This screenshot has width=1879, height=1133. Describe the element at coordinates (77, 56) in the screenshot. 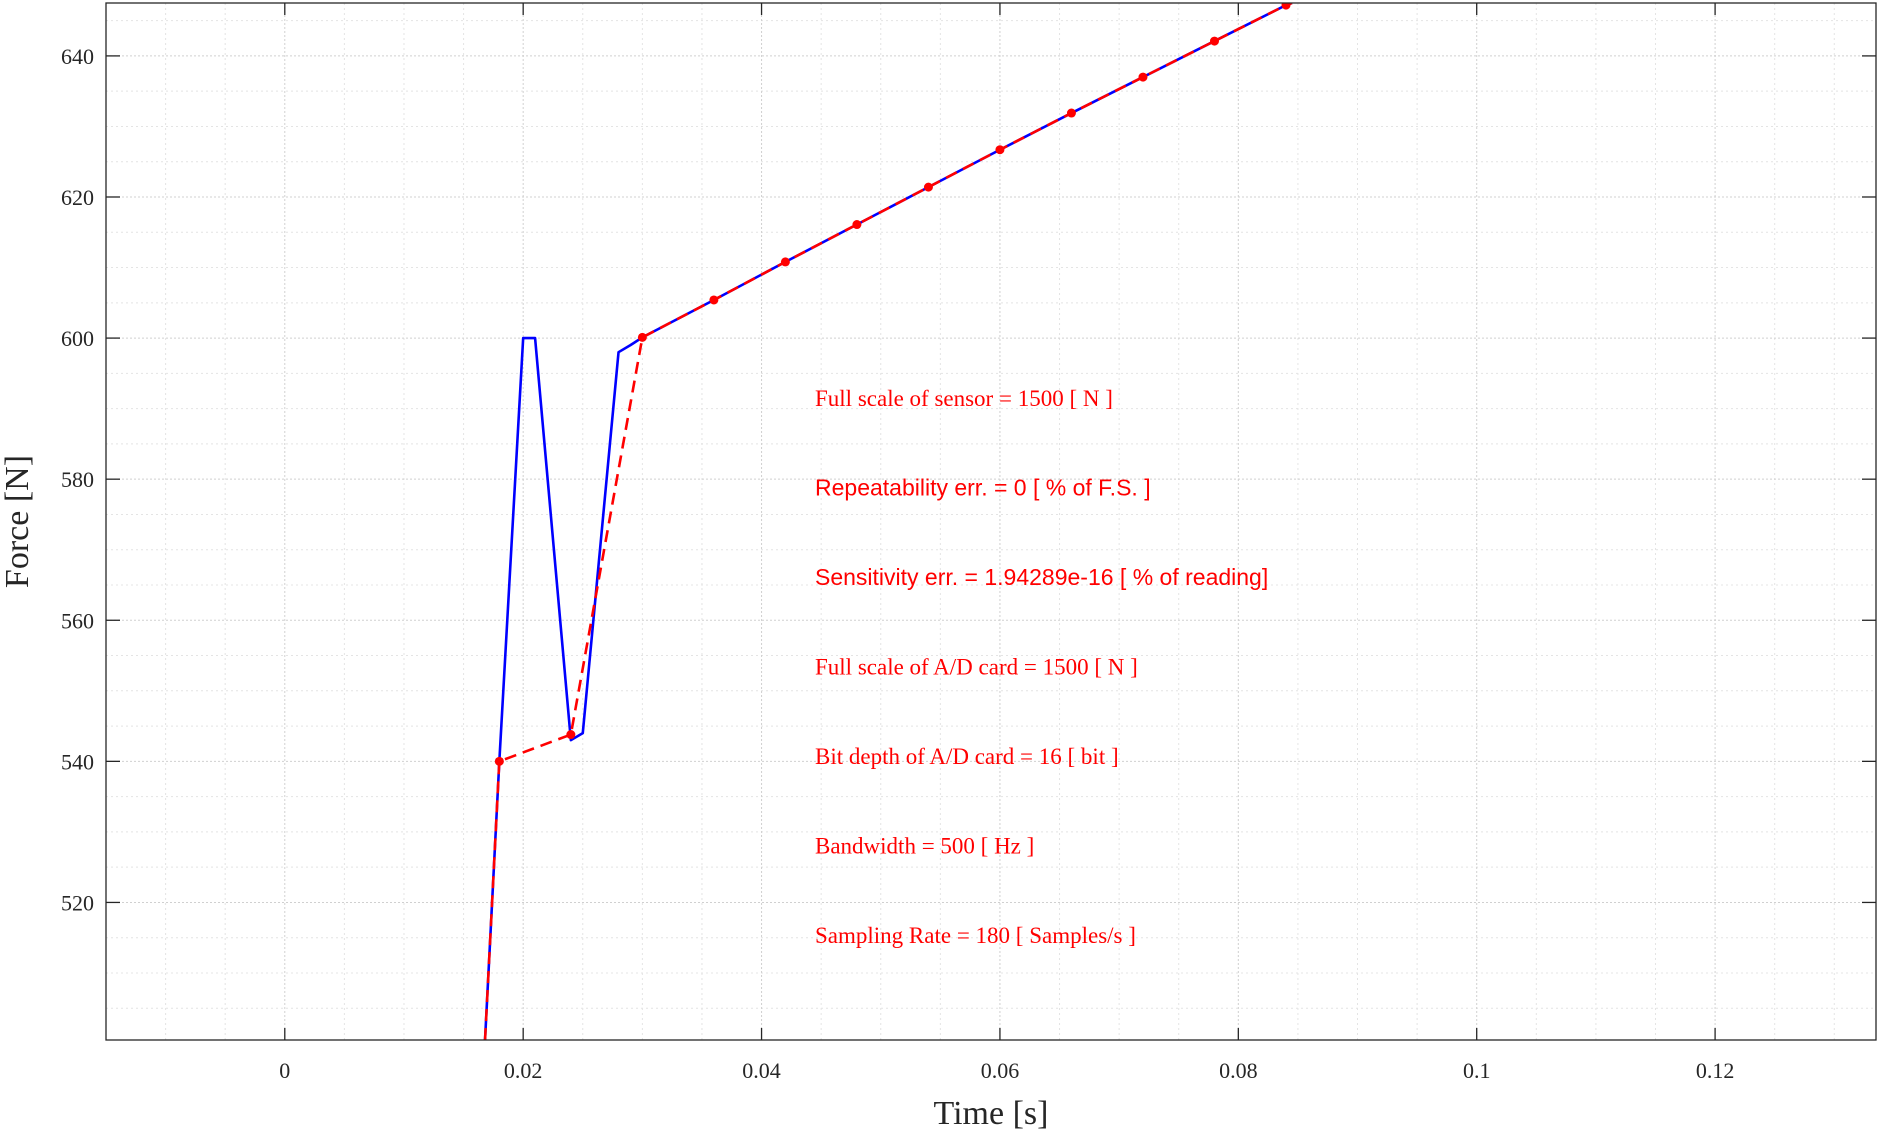

I see `y-tick-label: 640` at that location.